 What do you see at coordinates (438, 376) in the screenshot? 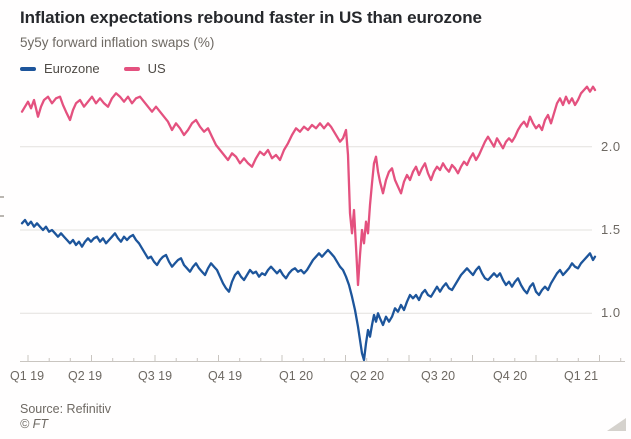
I see `x-axis-label-q3-20: Q3 20` at bounding box center [438, 376].